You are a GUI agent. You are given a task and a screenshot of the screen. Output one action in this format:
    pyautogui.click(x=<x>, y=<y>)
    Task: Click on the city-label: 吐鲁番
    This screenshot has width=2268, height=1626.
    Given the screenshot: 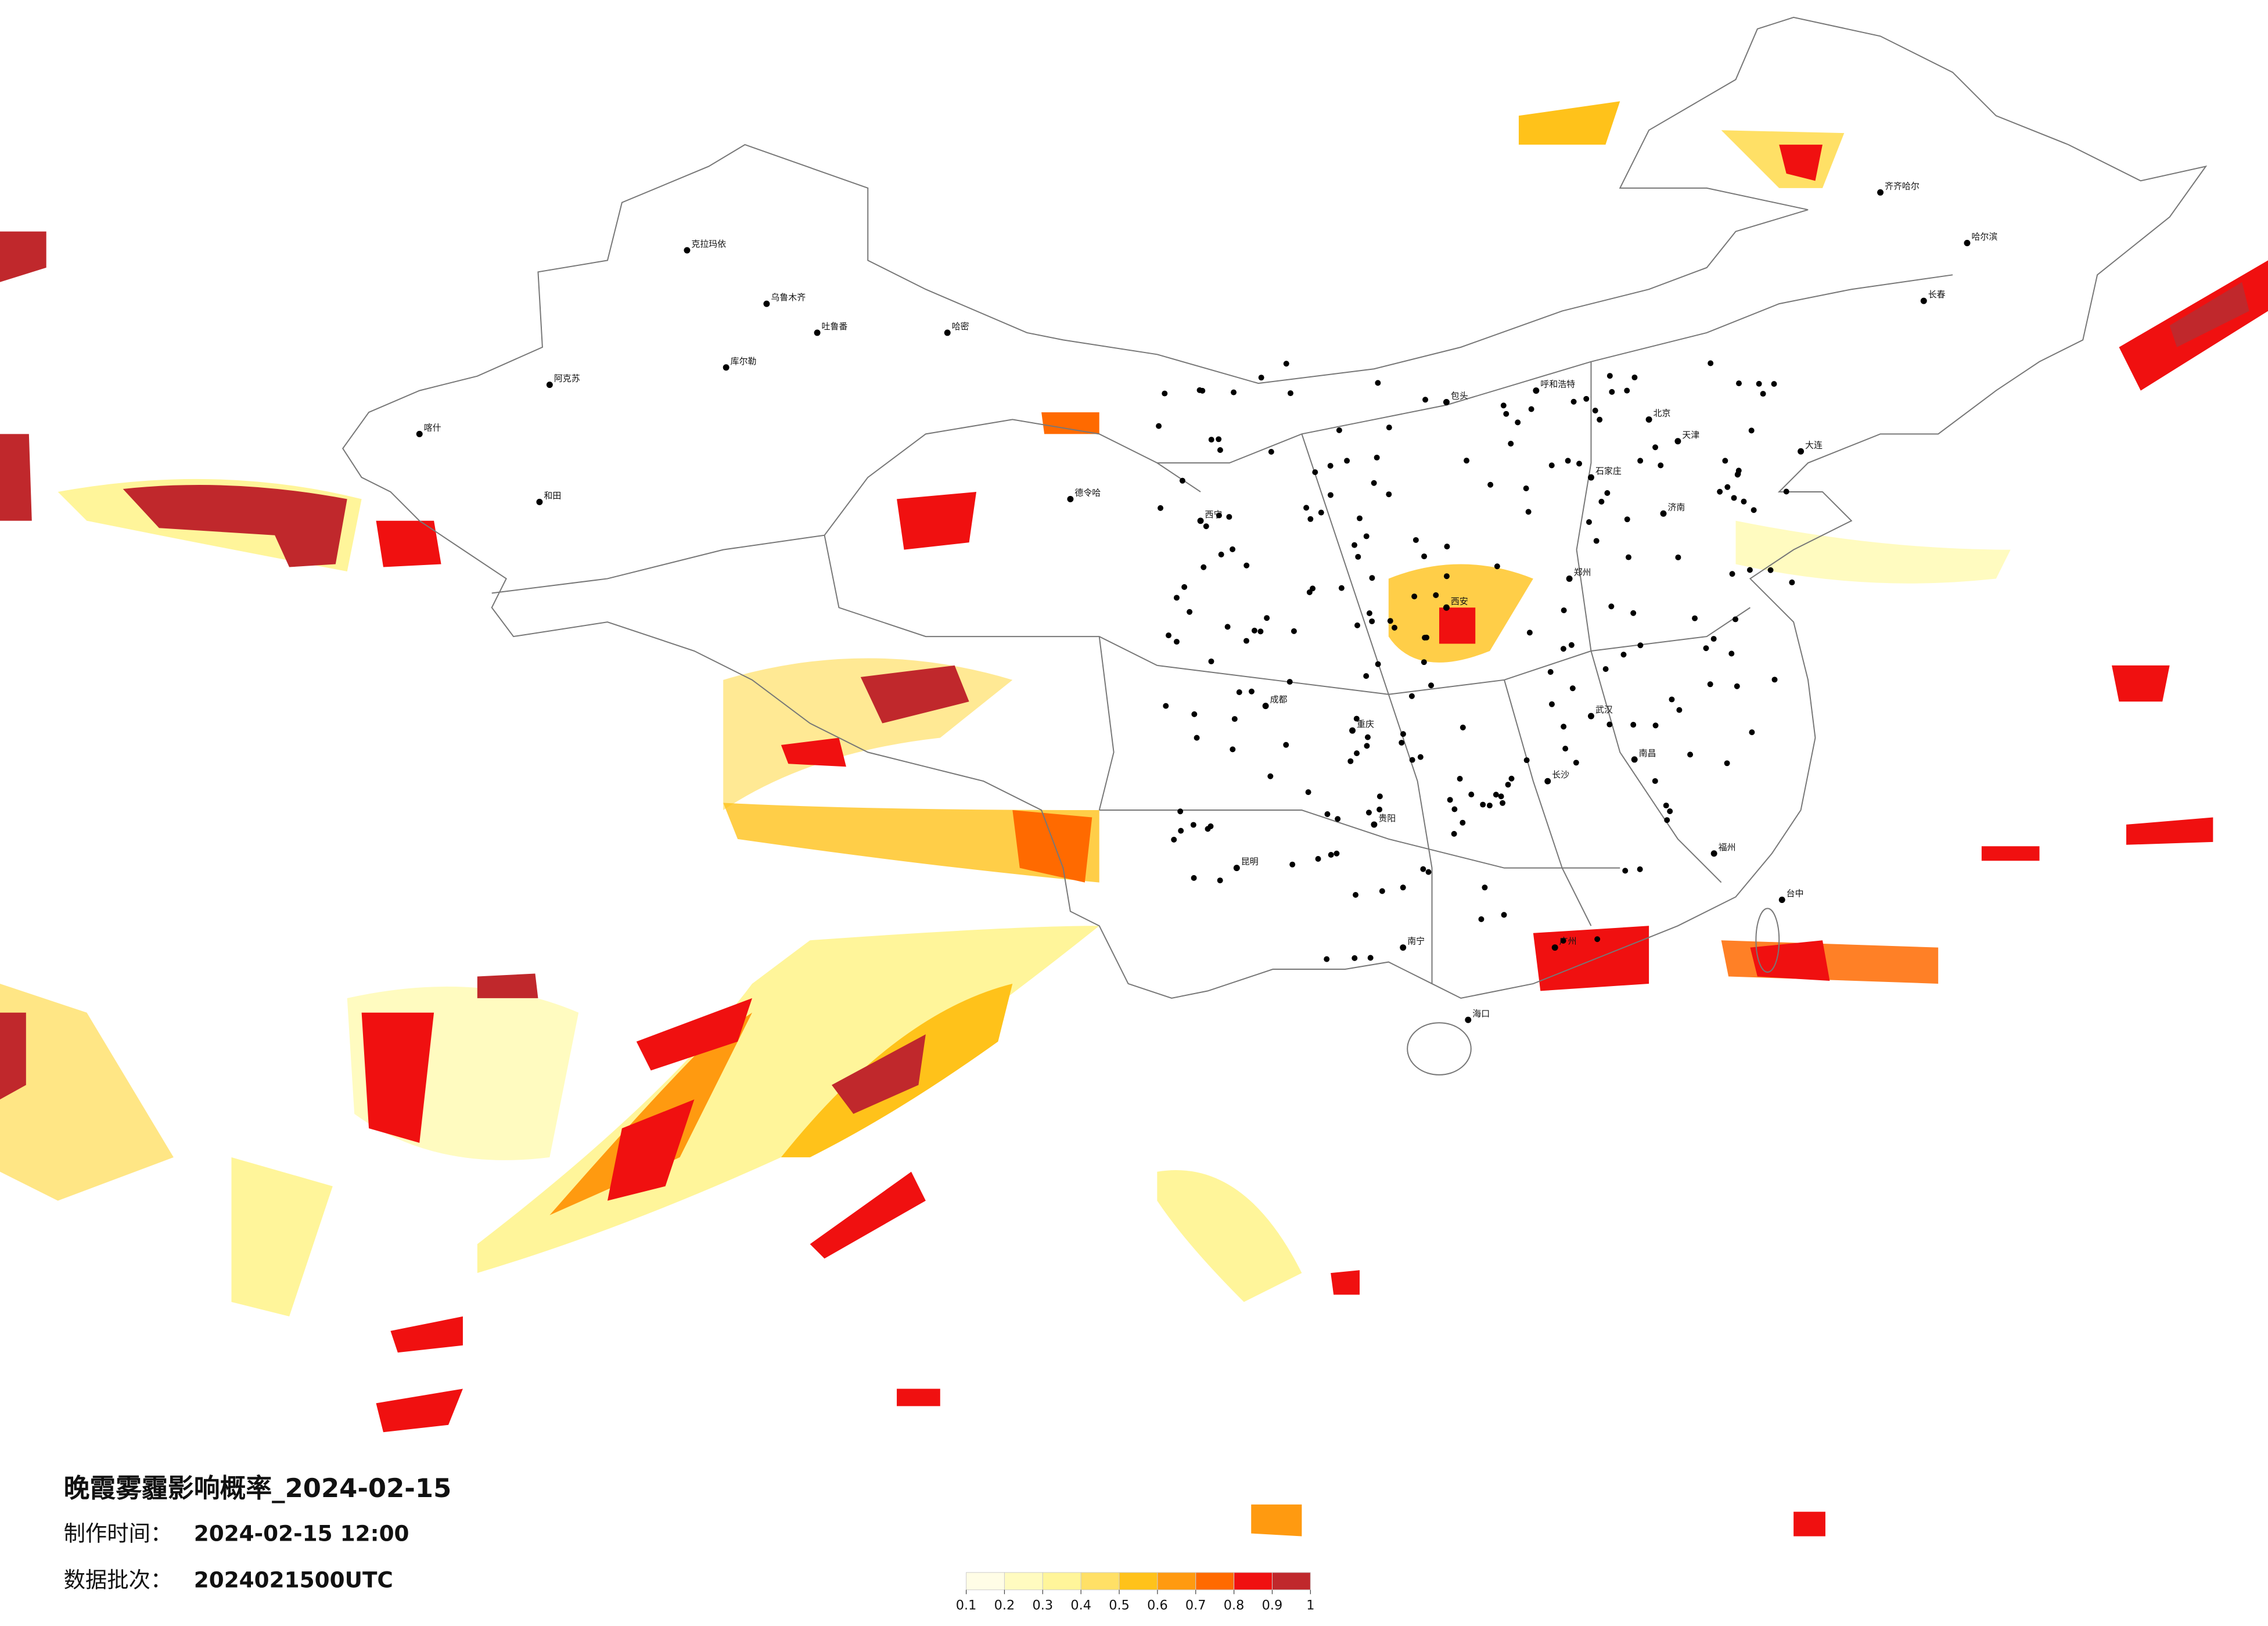 What is the action you would take?
    pyautogui.click(x=835, y=326)
    